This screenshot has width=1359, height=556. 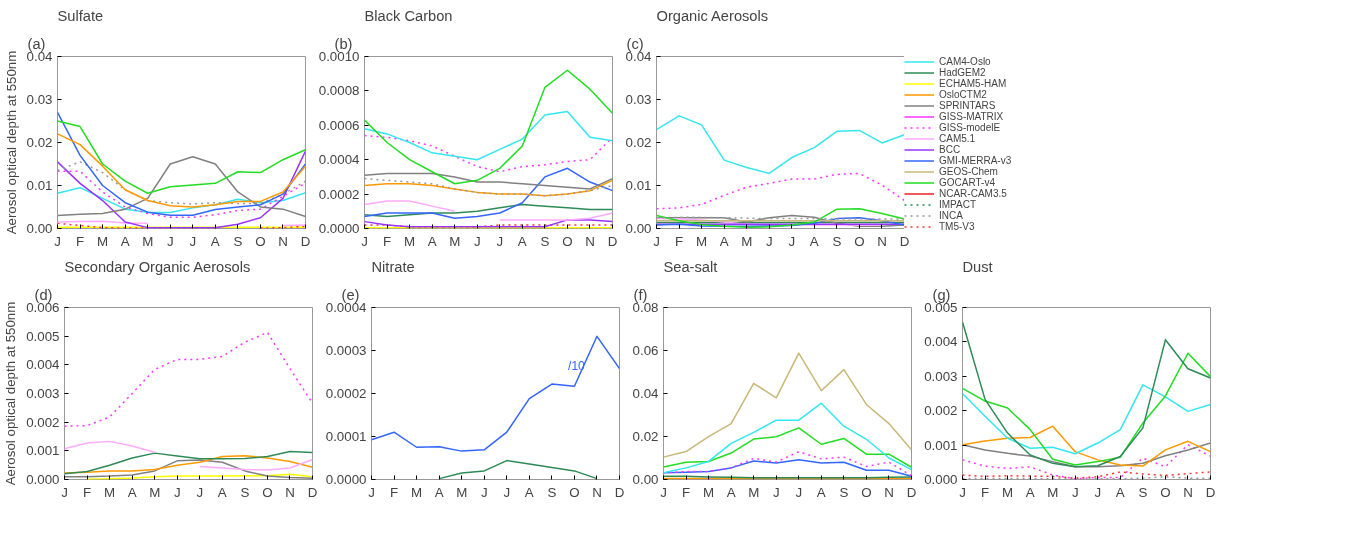 I want to click on legend-label: CAM4-Oslo, so click(x=965, y=61).